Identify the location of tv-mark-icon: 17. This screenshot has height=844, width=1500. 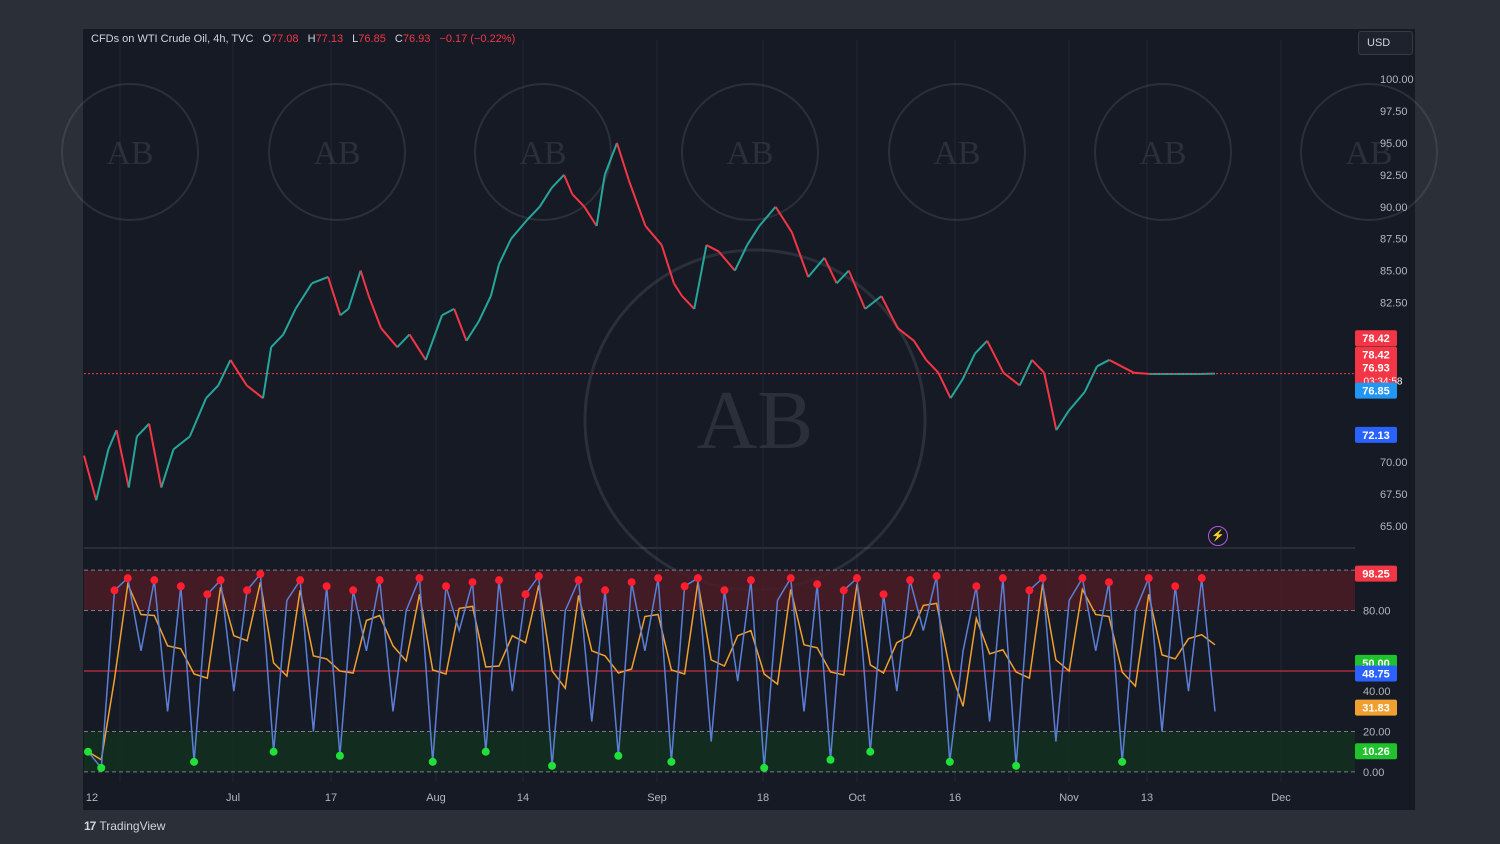
(90, 826).